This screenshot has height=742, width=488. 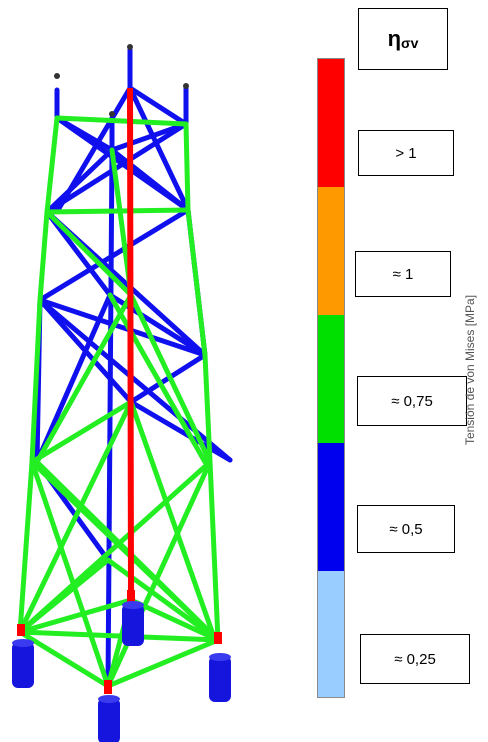 What do you see at coordinates (119, 642) in the screenshot?
I see `red-joints` at bounding box center [119, 642].